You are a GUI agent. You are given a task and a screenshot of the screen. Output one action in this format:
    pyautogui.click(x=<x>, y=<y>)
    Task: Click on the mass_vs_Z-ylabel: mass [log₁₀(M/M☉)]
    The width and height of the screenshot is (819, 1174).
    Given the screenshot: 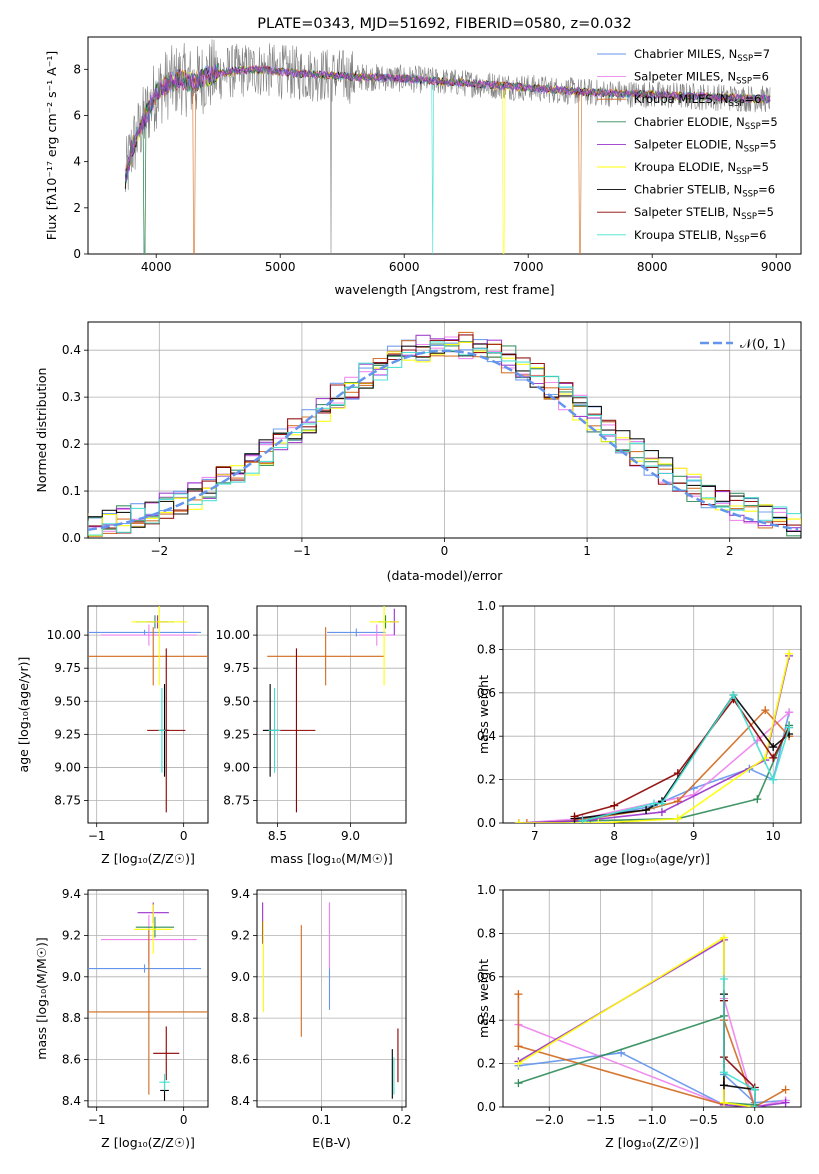 What is the action you would take?
    pyautogui.click(x=41, y=998)
    